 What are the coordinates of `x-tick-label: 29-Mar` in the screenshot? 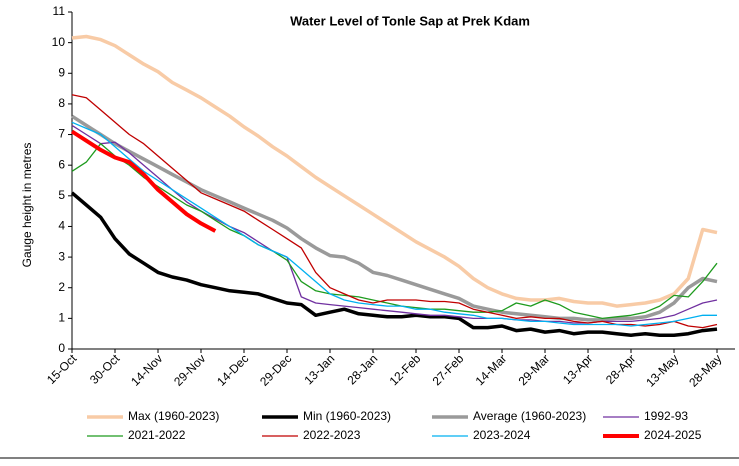 It's located at (534, 369).